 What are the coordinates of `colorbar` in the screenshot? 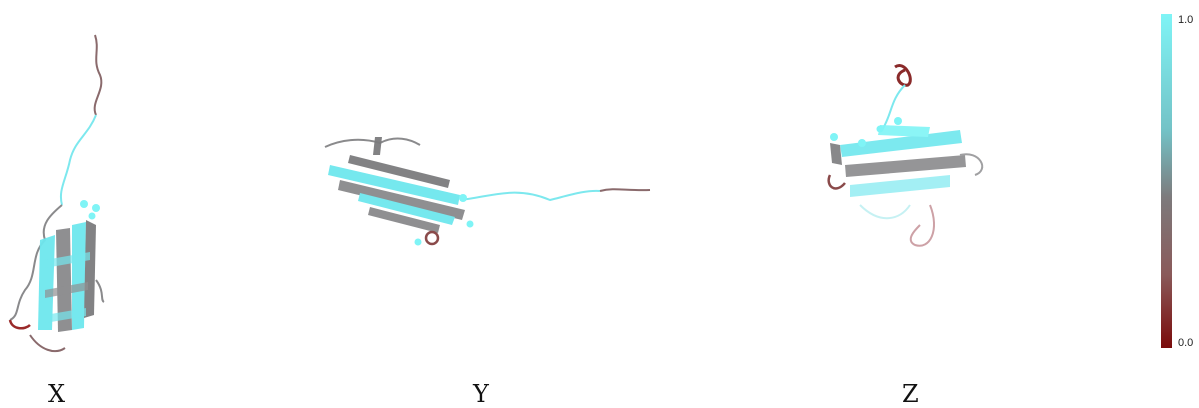 It's located at (1166, 181).